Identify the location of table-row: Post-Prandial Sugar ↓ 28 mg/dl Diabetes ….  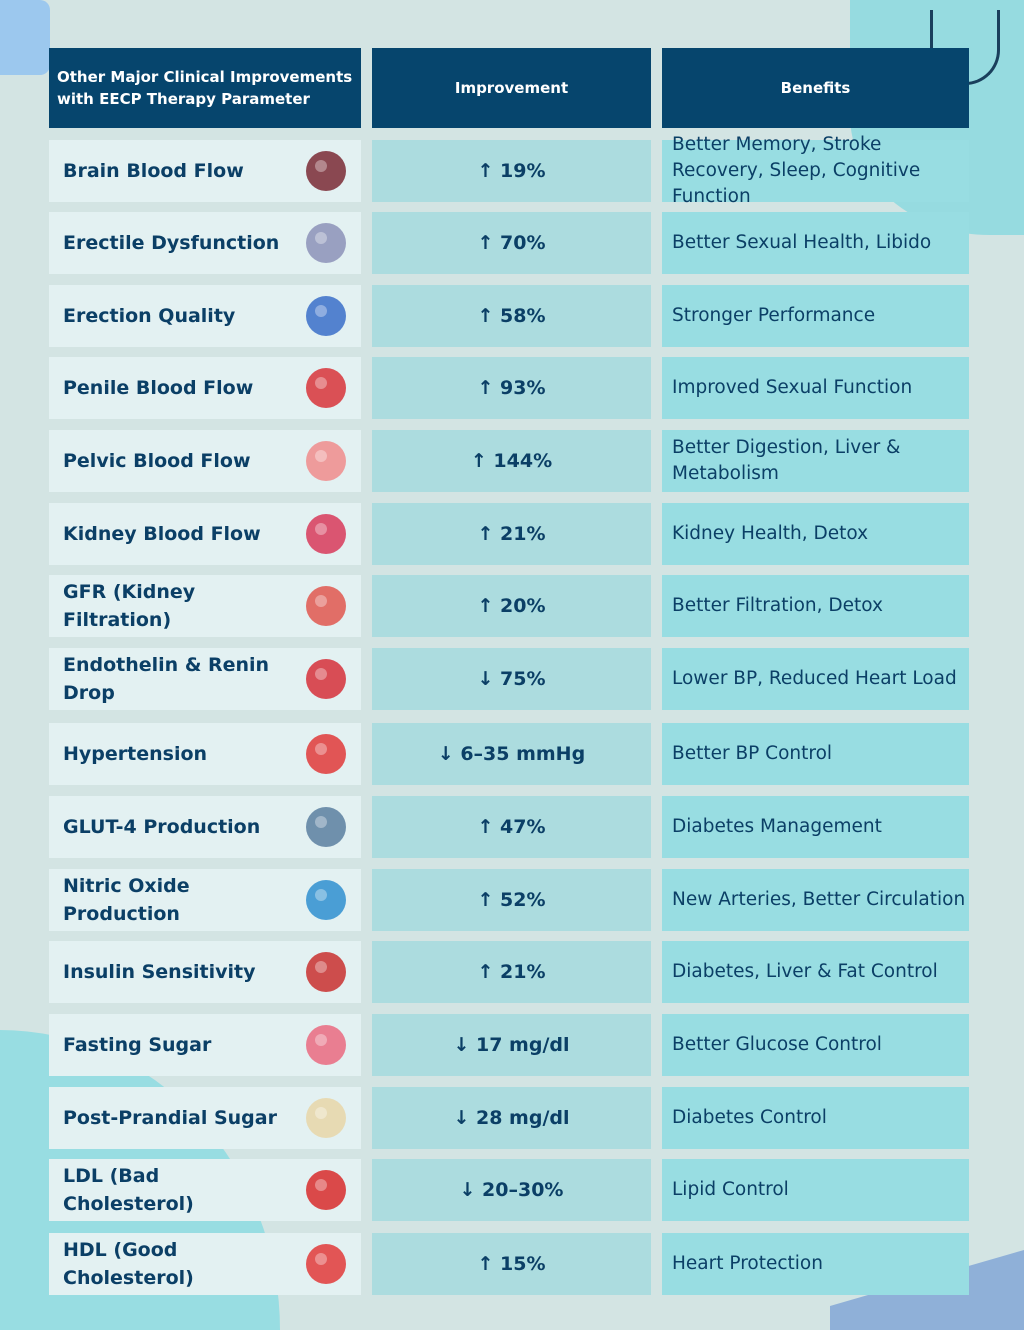
(512, 1118).